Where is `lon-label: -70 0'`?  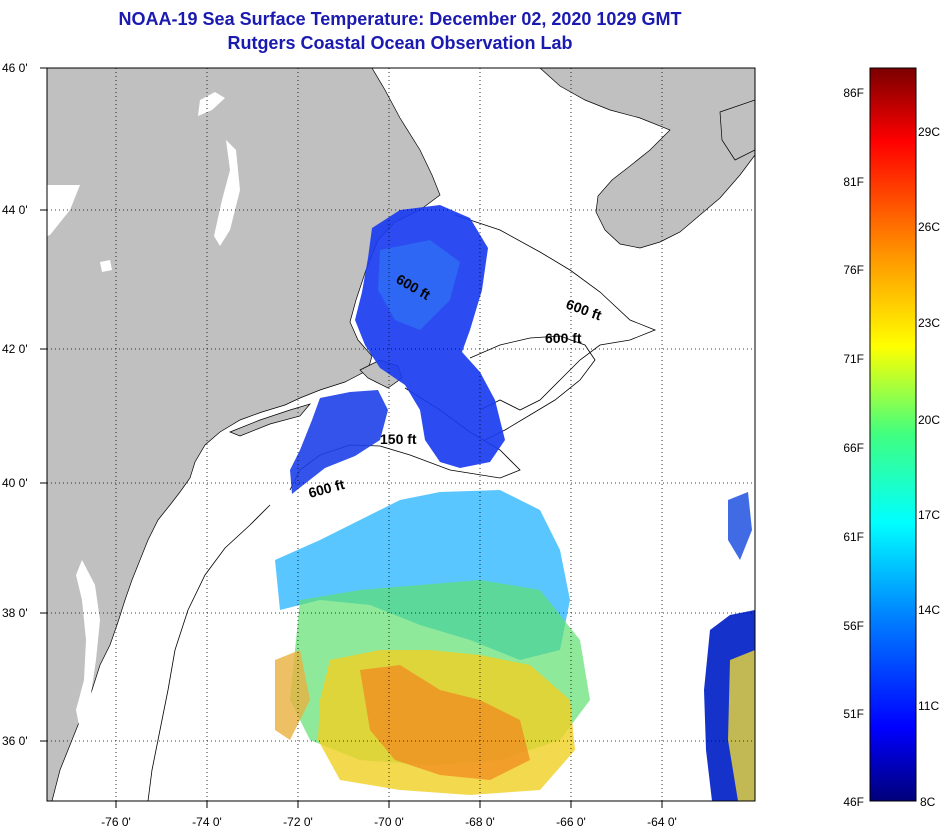 lon-label: -70 0' is located at coordinates (389, 822).